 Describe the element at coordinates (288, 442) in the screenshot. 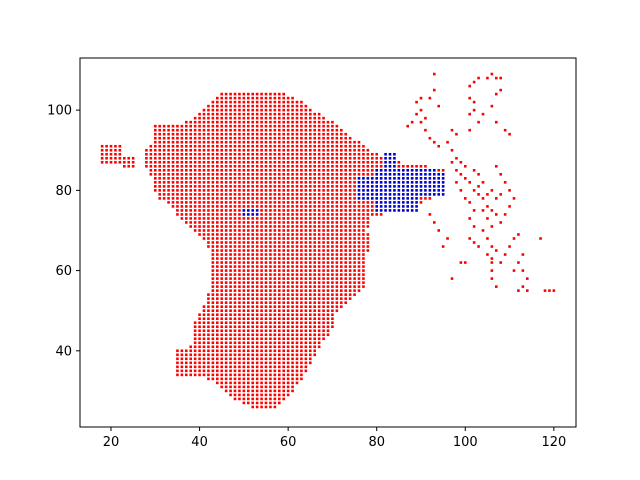

I see `x-tick-label: 60` at that location.